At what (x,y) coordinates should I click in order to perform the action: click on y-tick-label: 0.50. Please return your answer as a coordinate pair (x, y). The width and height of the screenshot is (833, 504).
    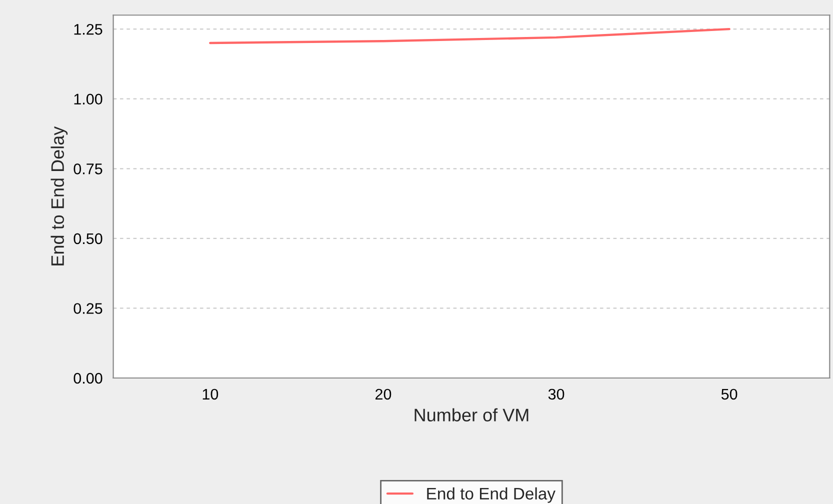
    Looking at the image, I should click on (88, 238).